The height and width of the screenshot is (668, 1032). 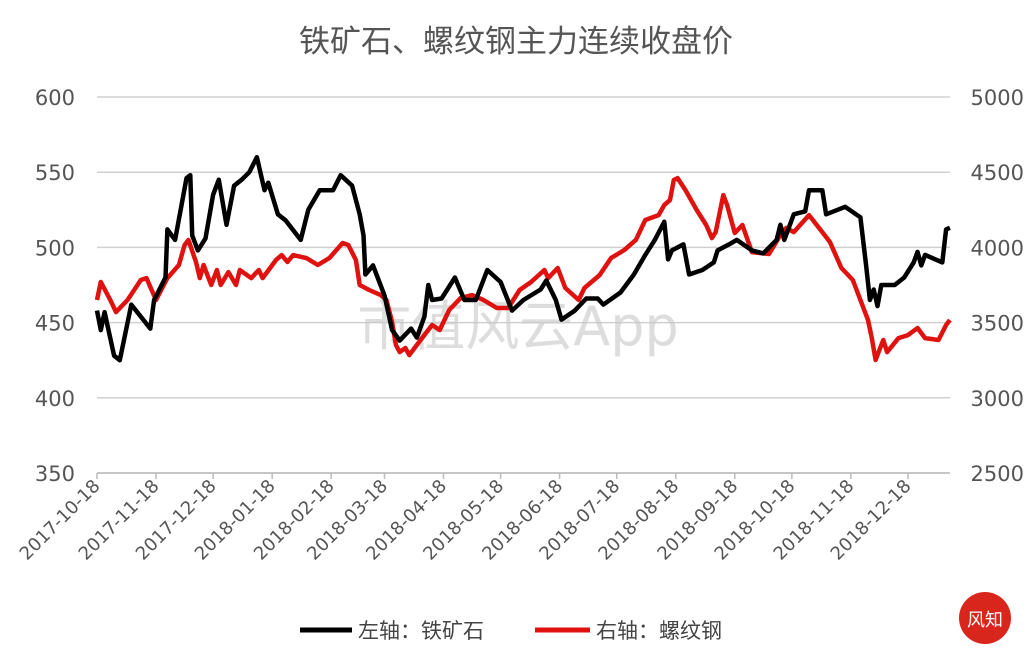 I want to click on left-tick-label: 600, so click(x=55, y=98).